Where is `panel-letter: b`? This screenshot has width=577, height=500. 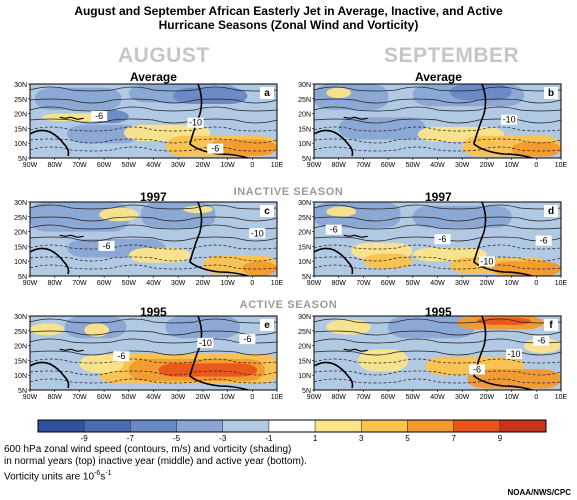 panel-letter: b is located at coordinates (551, 93).